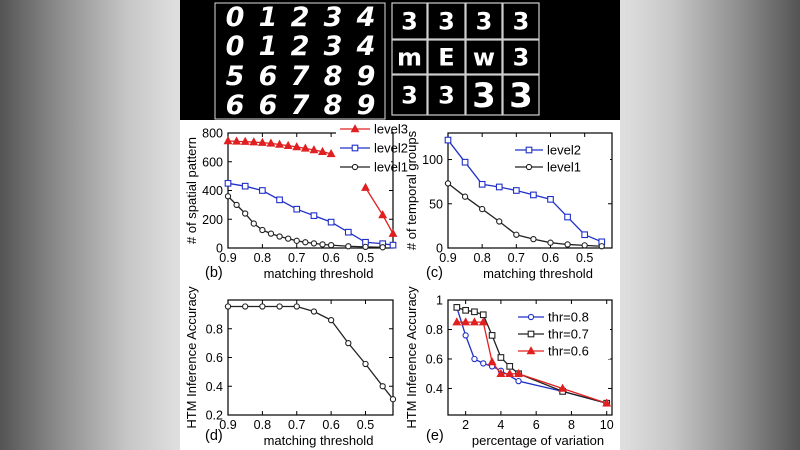 The height and width of the screenshot is (450, 800). Describe the element at coordinates (439, 301) in the screenshot. I see `y-tick-label: 1` at that location.